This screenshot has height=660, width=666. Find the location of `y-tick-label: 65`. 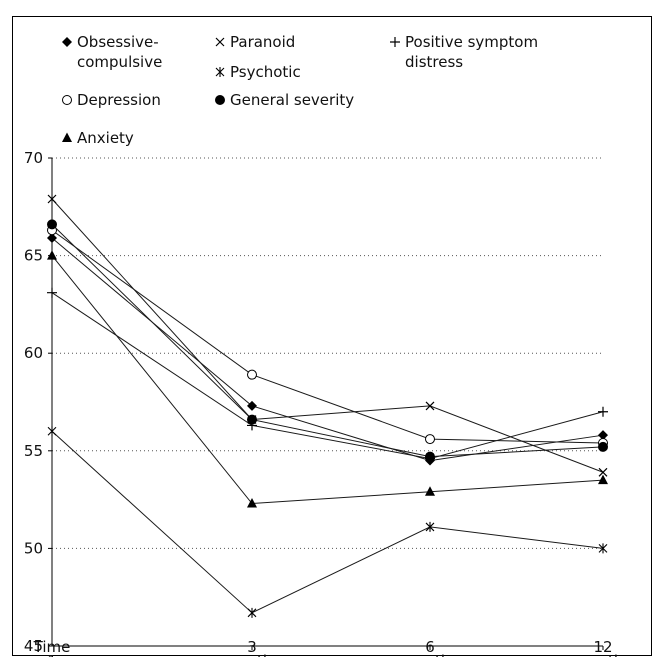

y-tick-label: 65 is located at coordinates (33, 256).